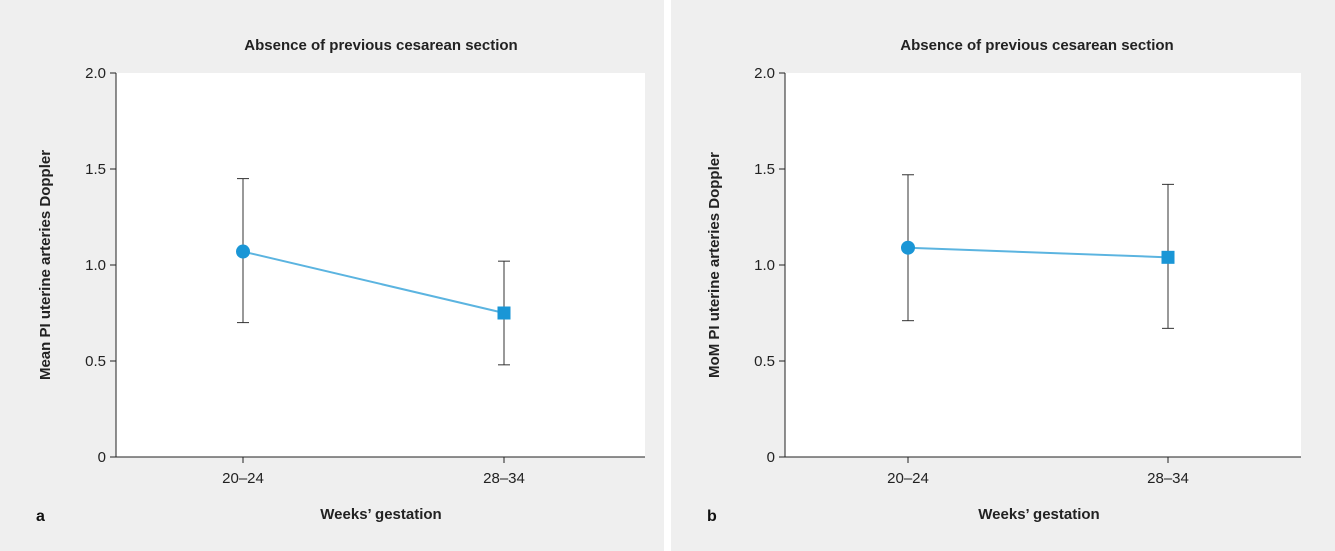 The image size is (1335, 551). I want to click on y-axis-label: MoM PI uterine arteries Doppler, so click(714, 265).